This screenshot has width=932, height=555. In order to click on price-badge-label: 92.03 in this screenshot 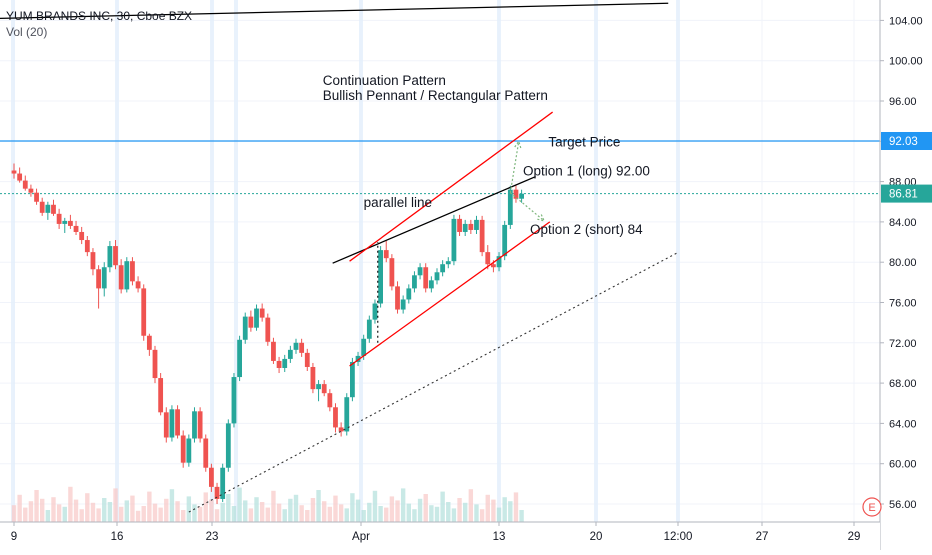, I will do `click(903, 142)`.